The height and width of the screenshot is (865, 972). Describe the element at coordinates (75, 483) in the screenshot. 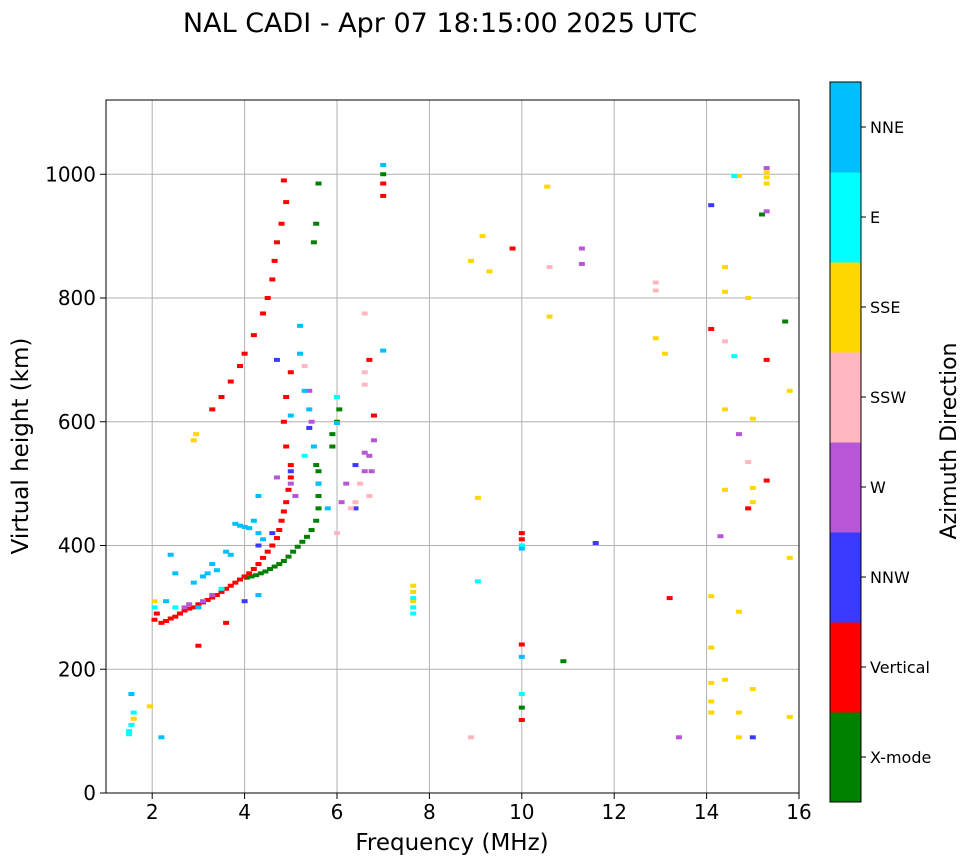

I see `y-axis: 0 200 400 600 800 1000` at that location.